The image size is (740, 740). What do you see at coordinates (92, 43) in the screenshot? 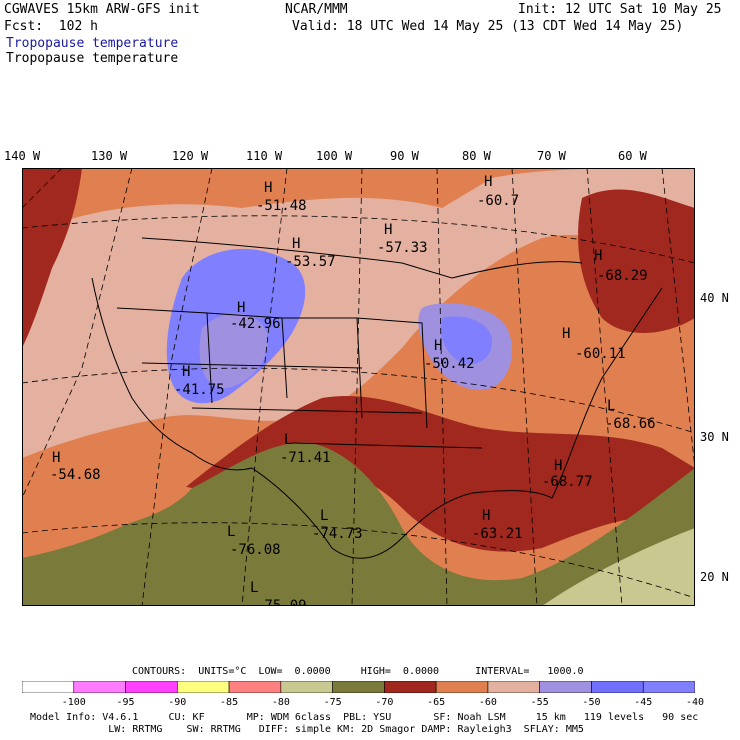
I see `shaded-field-label: Tropopause temperature` at bounding box center [92, 43].